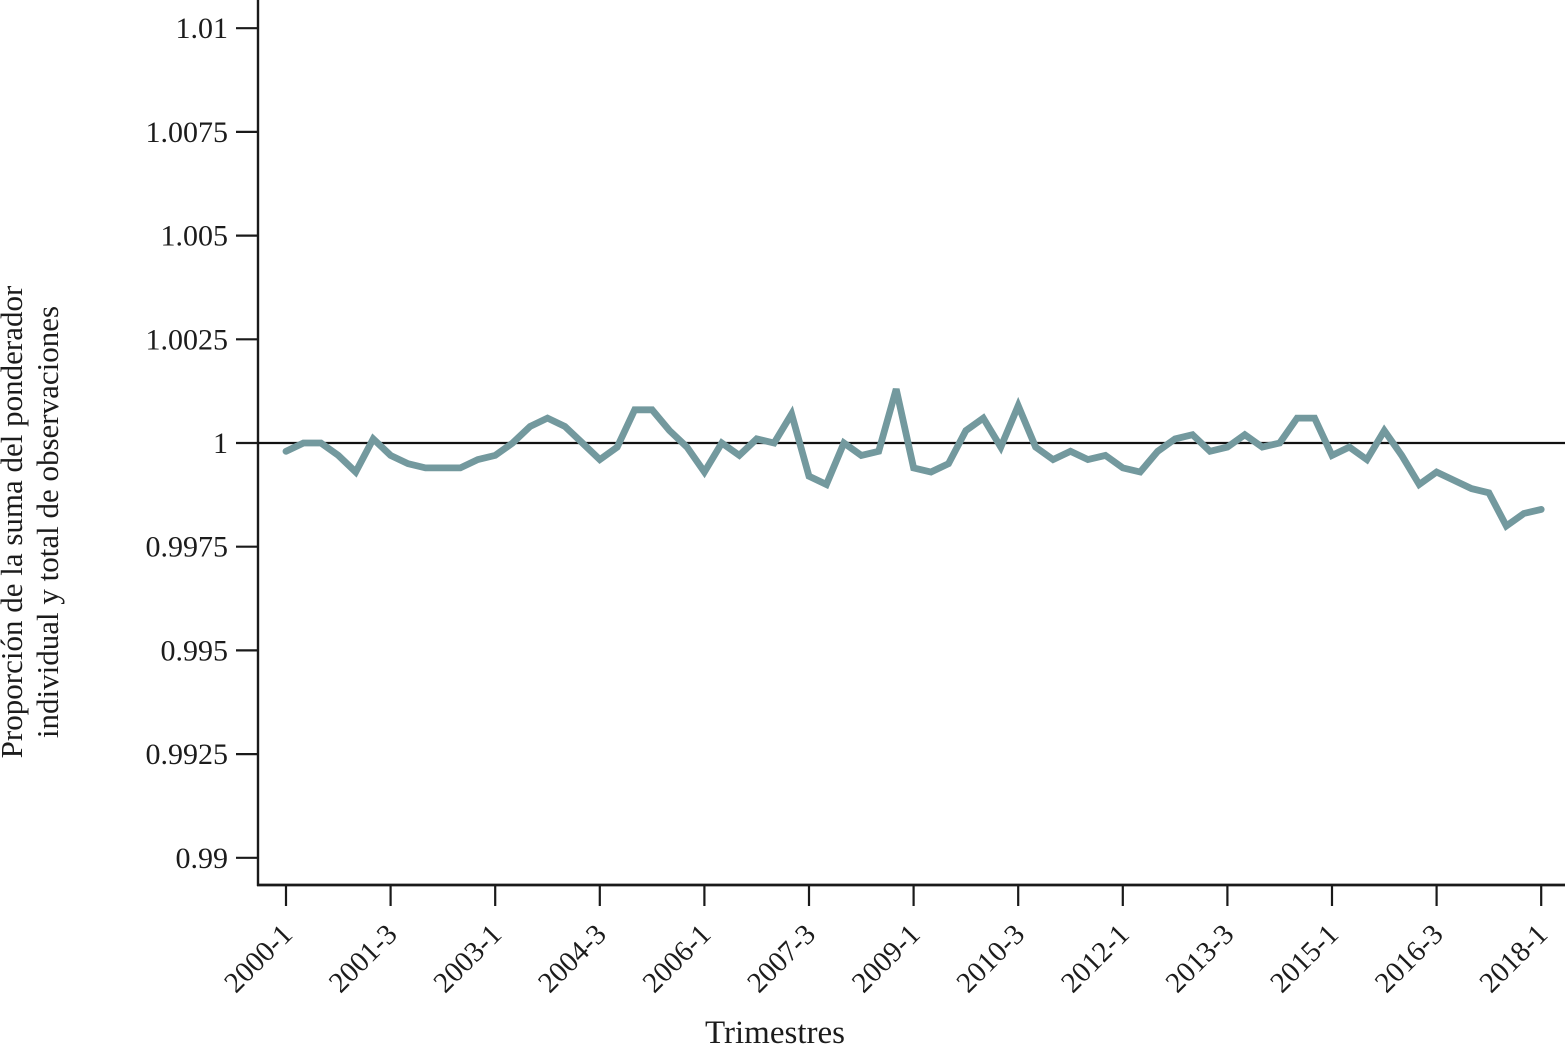  What do you see at coordinates (187, 339) in the screenshot?
I see `y-tick-label: 1.0025` at bounding box center [187, 339].